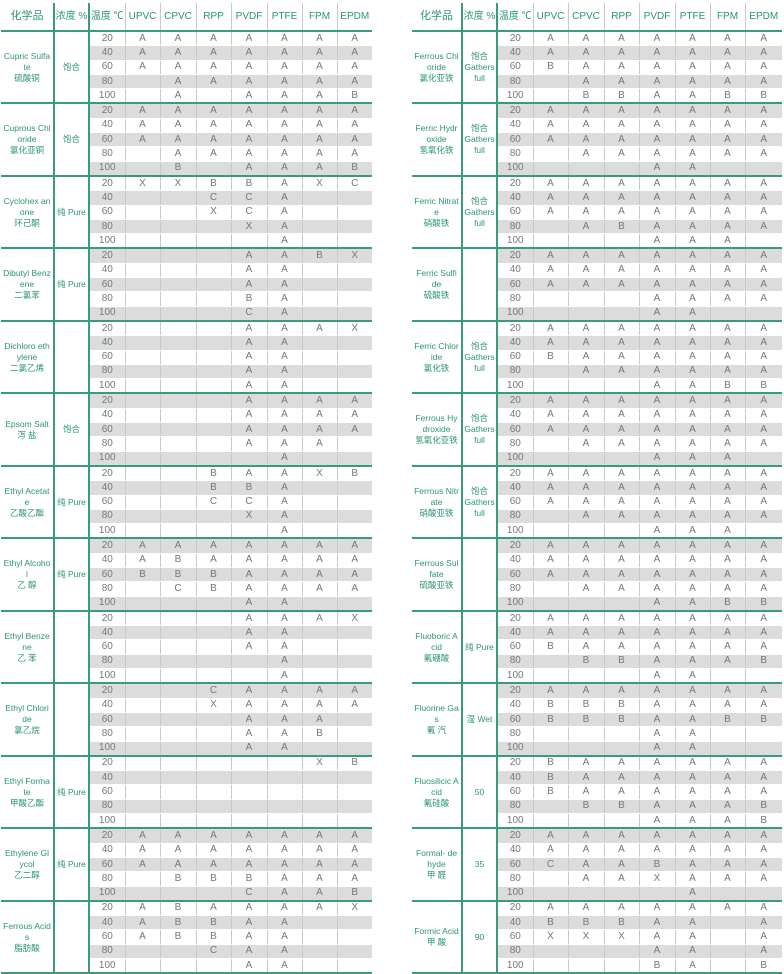 This screenshot has height=974, width=784. Describe the element at coordinates (186, 531) in the screenshot. I see `table-row: 100 A` at that location.